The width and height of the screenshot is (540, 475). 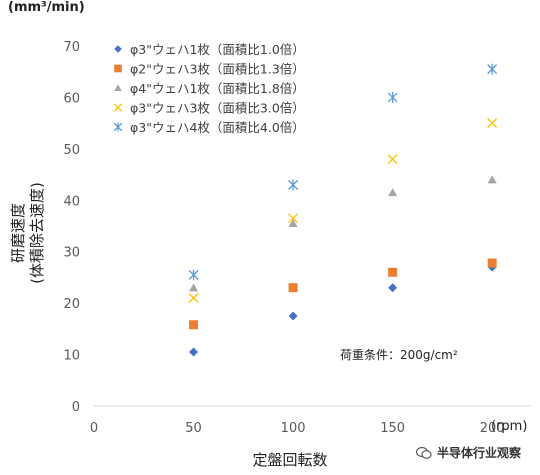 I want to click on y-axis-unit: (mm³/min), so click(x=46, y=7).